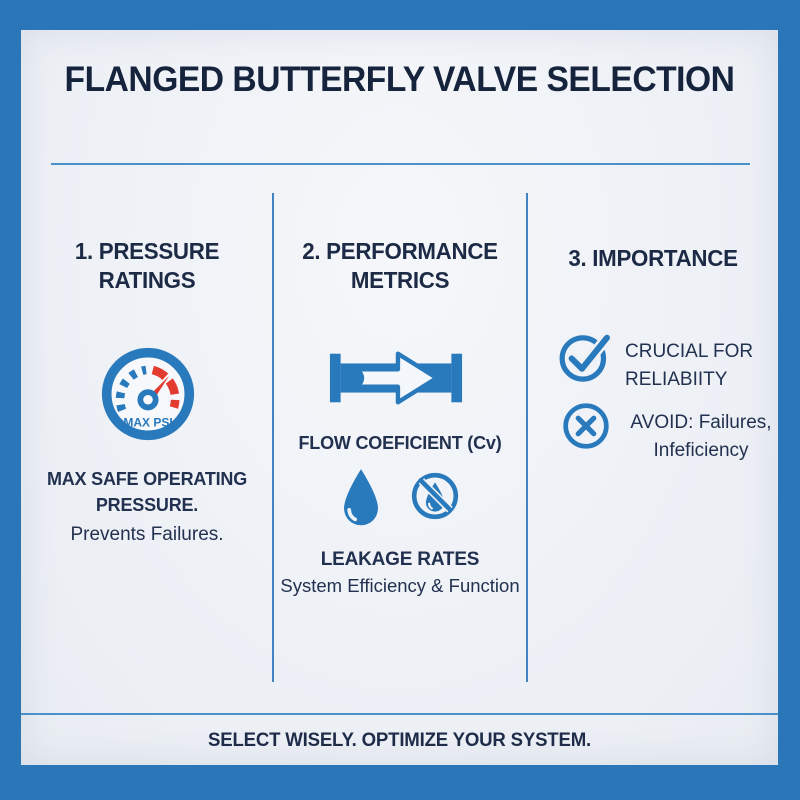  I want to click on section-heading-pressure-ratings: 1. PRESSURE RATINGS, so click(147, 265).